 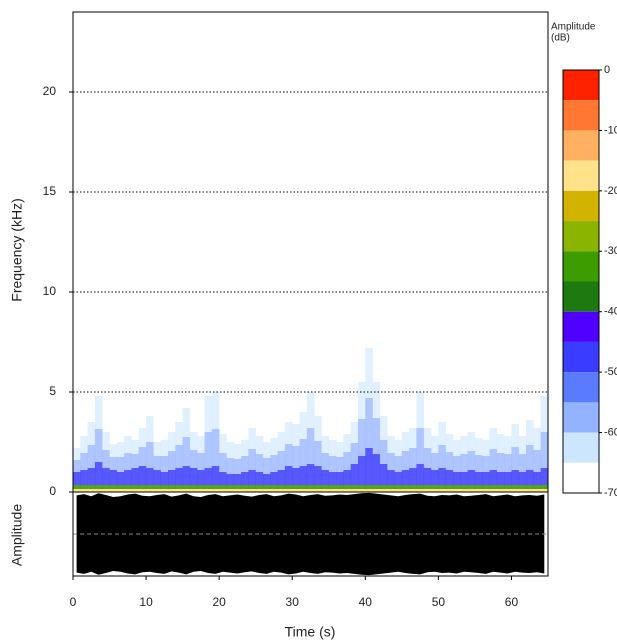 I want to click on y-tick-label: 20, so click(x=50, y=91).